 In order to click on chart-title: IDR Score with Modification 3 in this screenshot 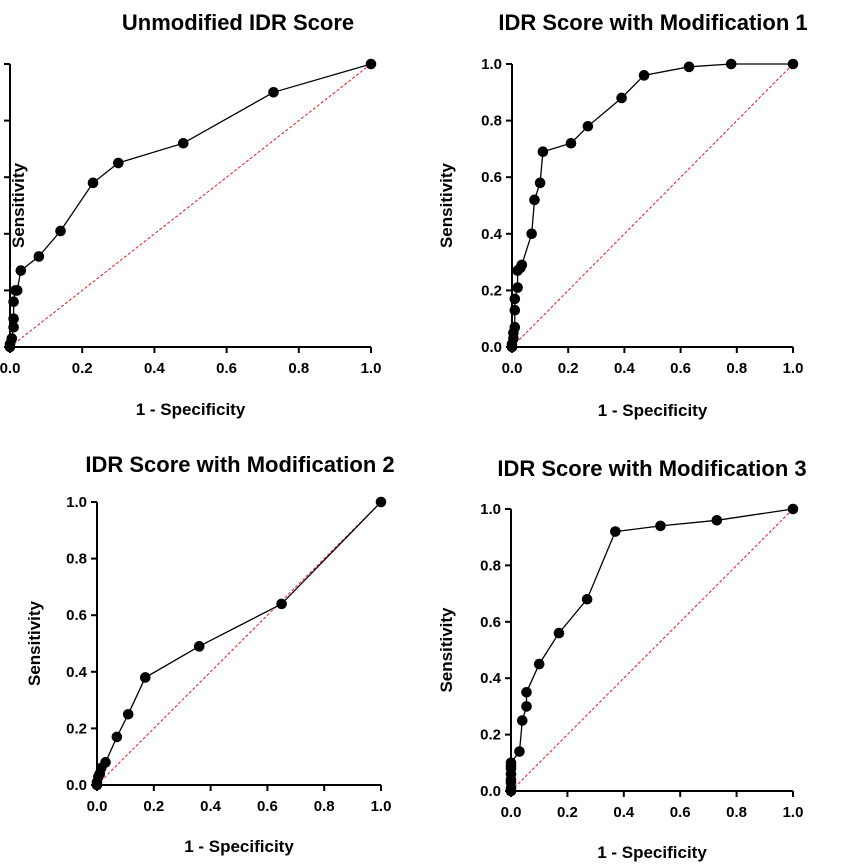, I will do `click(651, 468)`.